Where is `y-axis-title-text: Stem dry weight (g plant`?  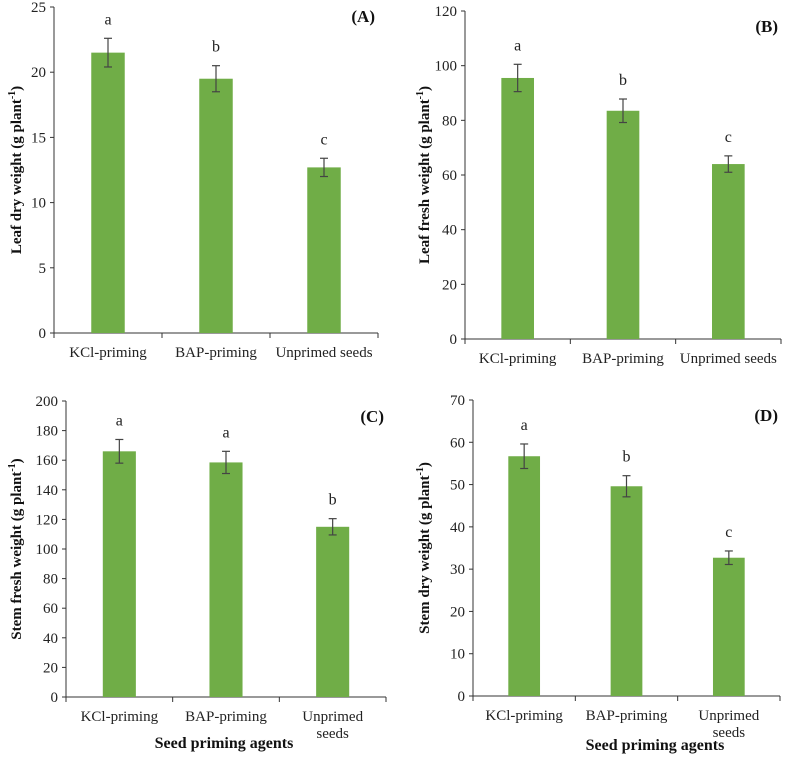
y-axis-title-text: Stem dry weight (g plant is located at coordinates (425, 555).